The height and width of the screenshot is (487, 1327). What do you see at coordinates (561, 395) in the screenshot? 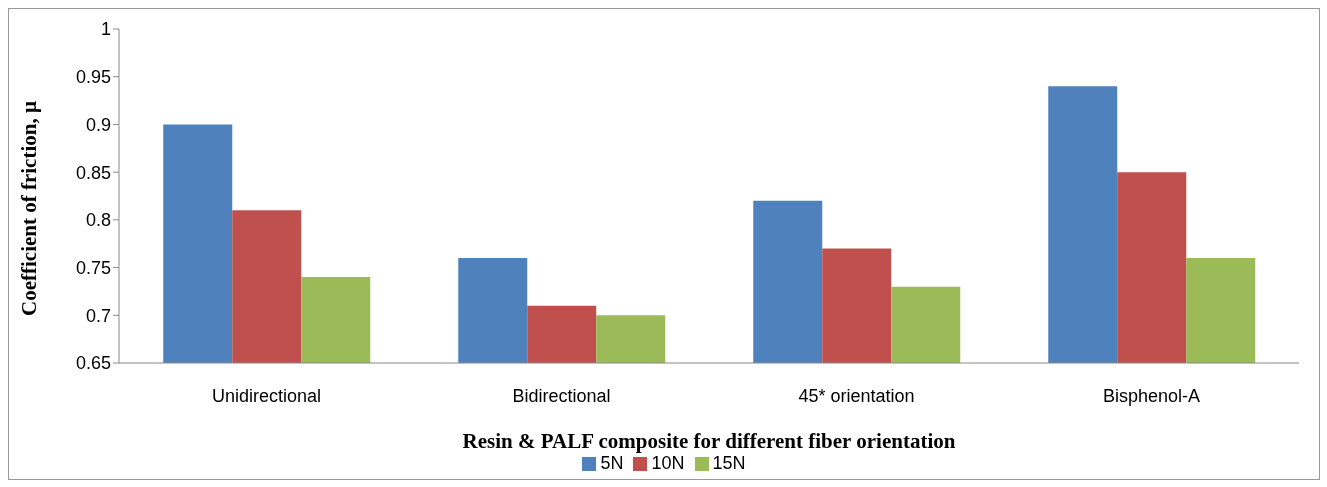
I see `x-tick-label: Bidirectional` at bounding box center [561, 395].